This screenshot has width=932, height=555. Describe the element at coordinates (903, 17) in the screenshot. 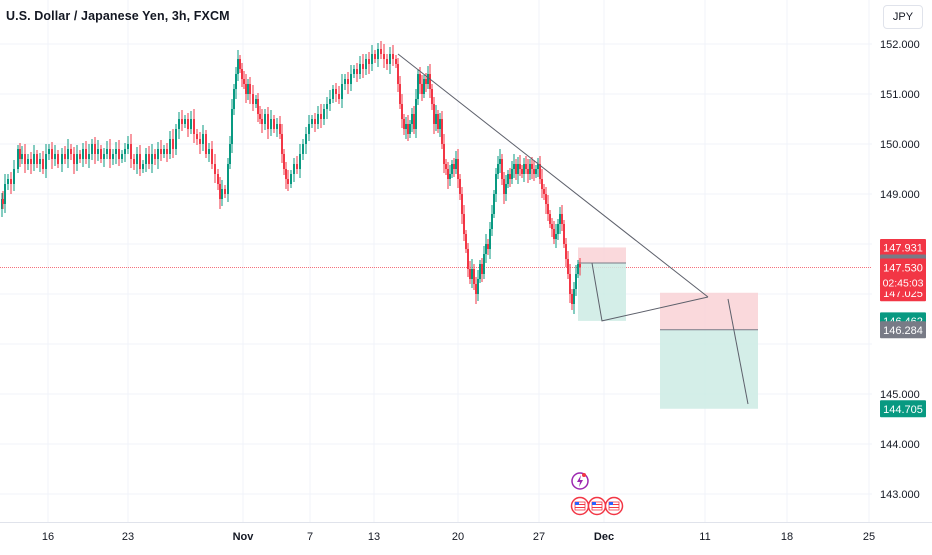

I see `currency-button: JPY` at that location.